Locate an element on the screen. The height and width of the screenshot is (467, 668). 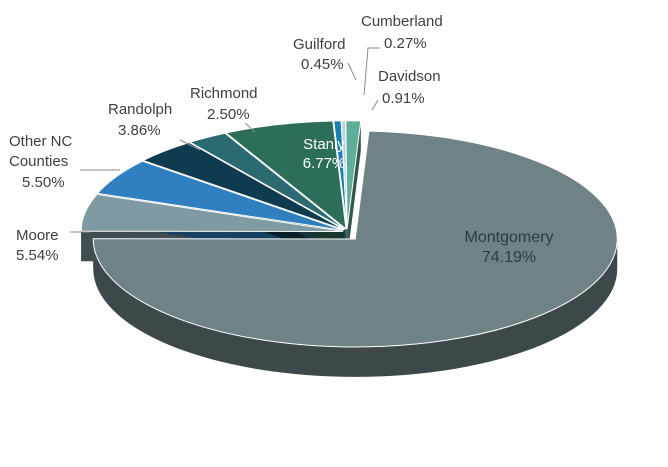
slice-richmond is located at coordinates (267, 181).